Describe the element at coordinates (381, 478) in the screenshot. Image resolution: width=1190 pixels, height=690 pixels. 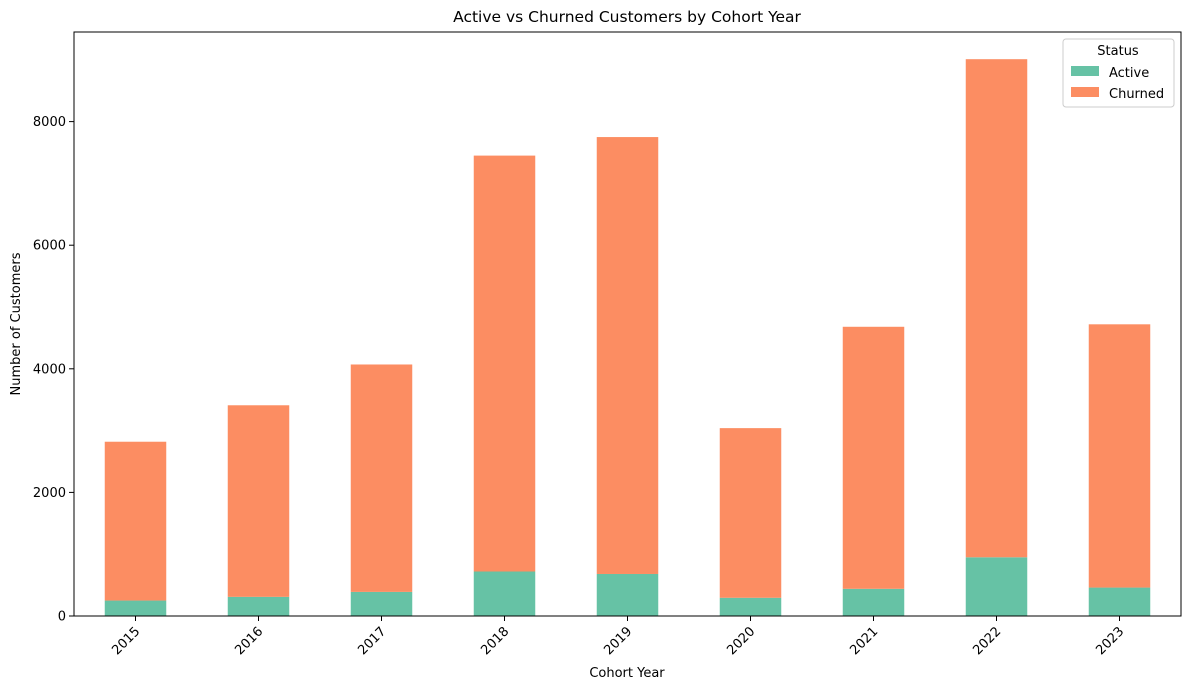
I see `bar-churned-2017` at that location.